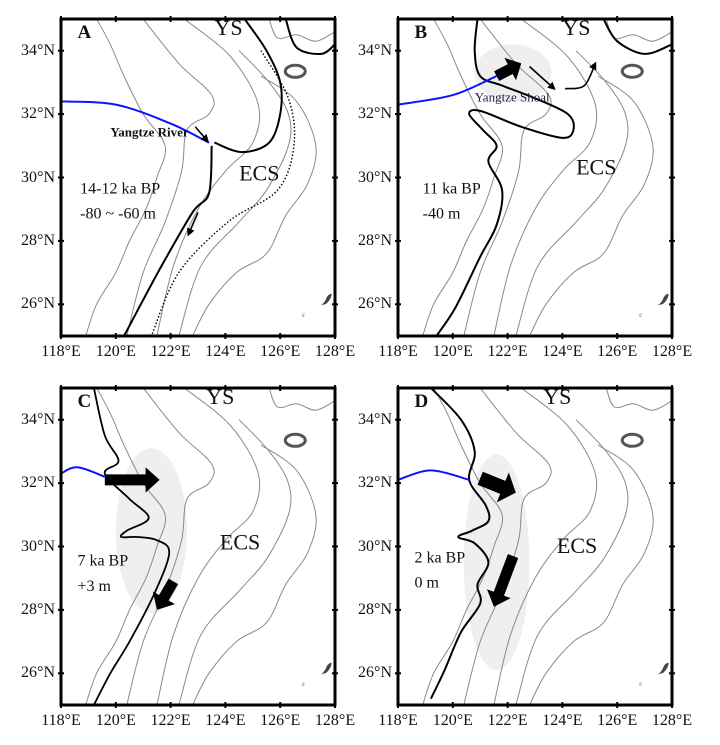 The width and height of the screenshot is (720, 745). I want to click on flow-arrow, so click(580, 75).